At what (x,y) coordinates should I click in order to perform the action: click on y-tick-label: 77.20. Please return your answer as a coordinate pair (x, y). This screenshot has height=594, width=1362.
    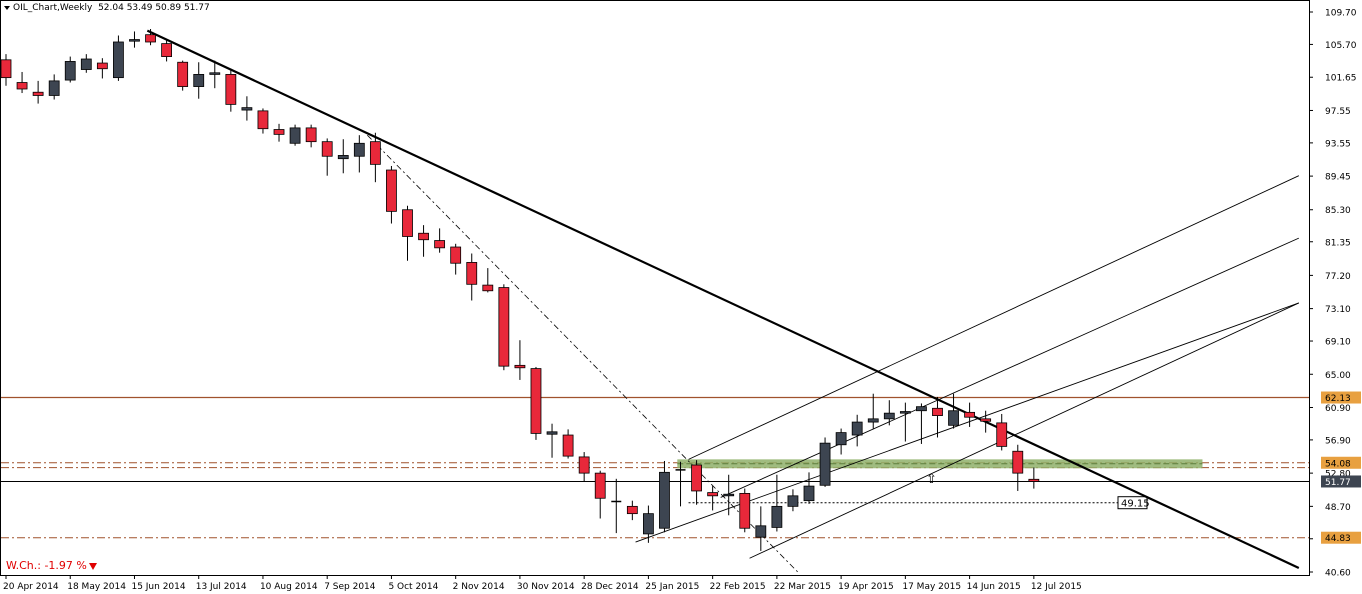
    Looking at the image, I should click on (1338, 277).